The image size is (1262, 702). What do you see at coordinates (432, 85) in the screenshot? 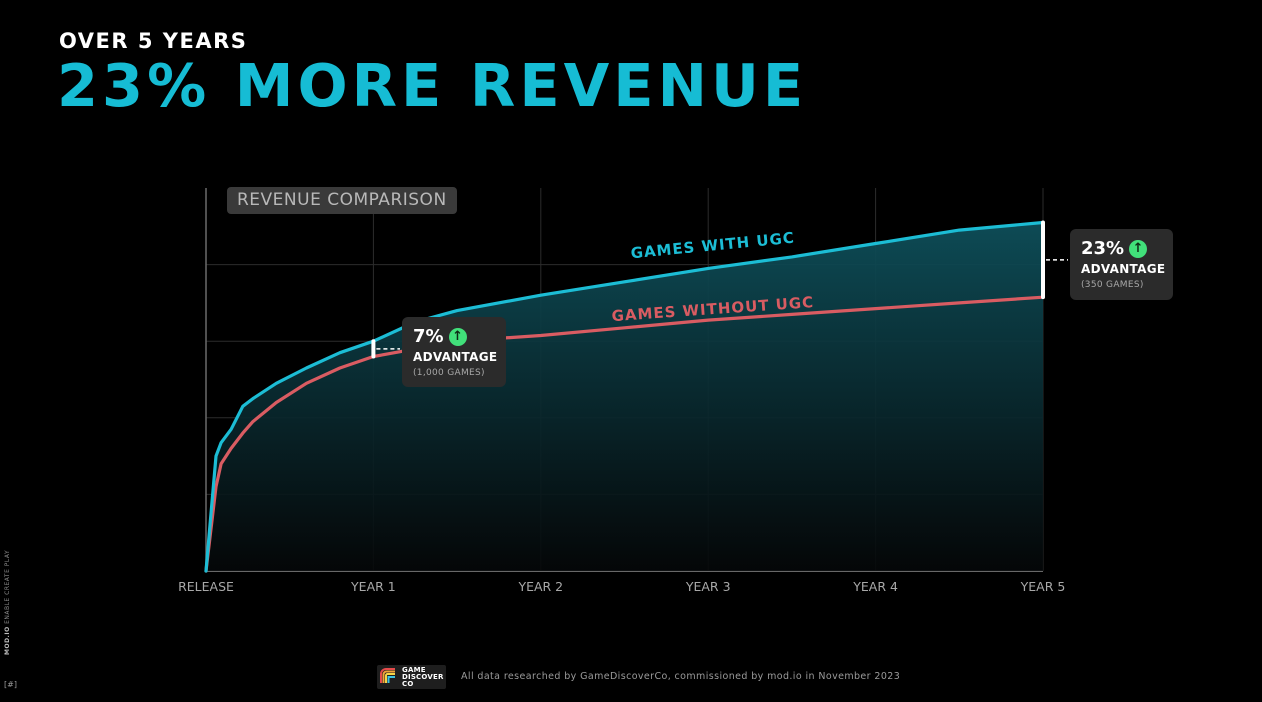
I see `slide-headline: 23% MORE REVENUE` at bounding box center [432, 85].